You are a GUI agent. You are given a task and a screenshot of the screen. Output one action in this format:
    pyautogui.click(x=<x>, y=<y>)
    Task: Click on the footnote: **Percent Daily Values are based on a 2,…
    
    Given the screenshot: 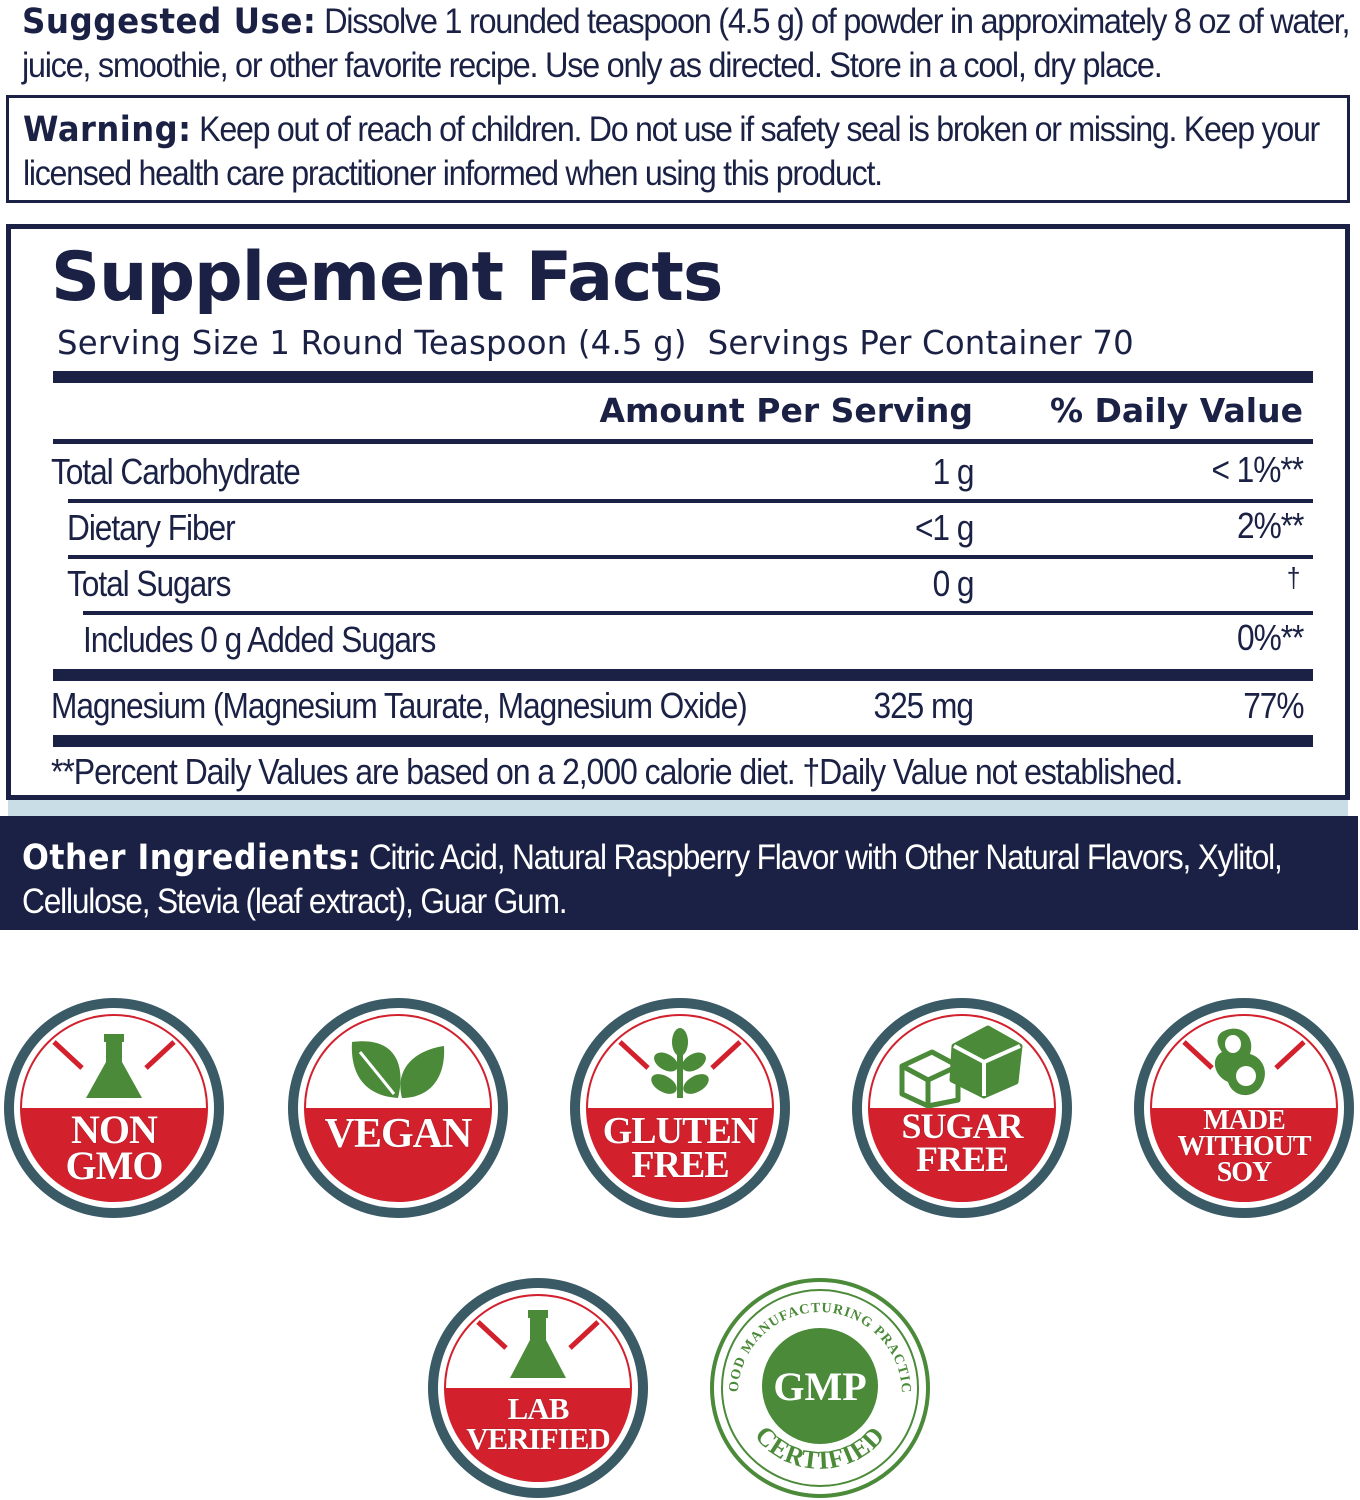 What is the action you would take?
    pyautogui.click(x=617, y=771)
    